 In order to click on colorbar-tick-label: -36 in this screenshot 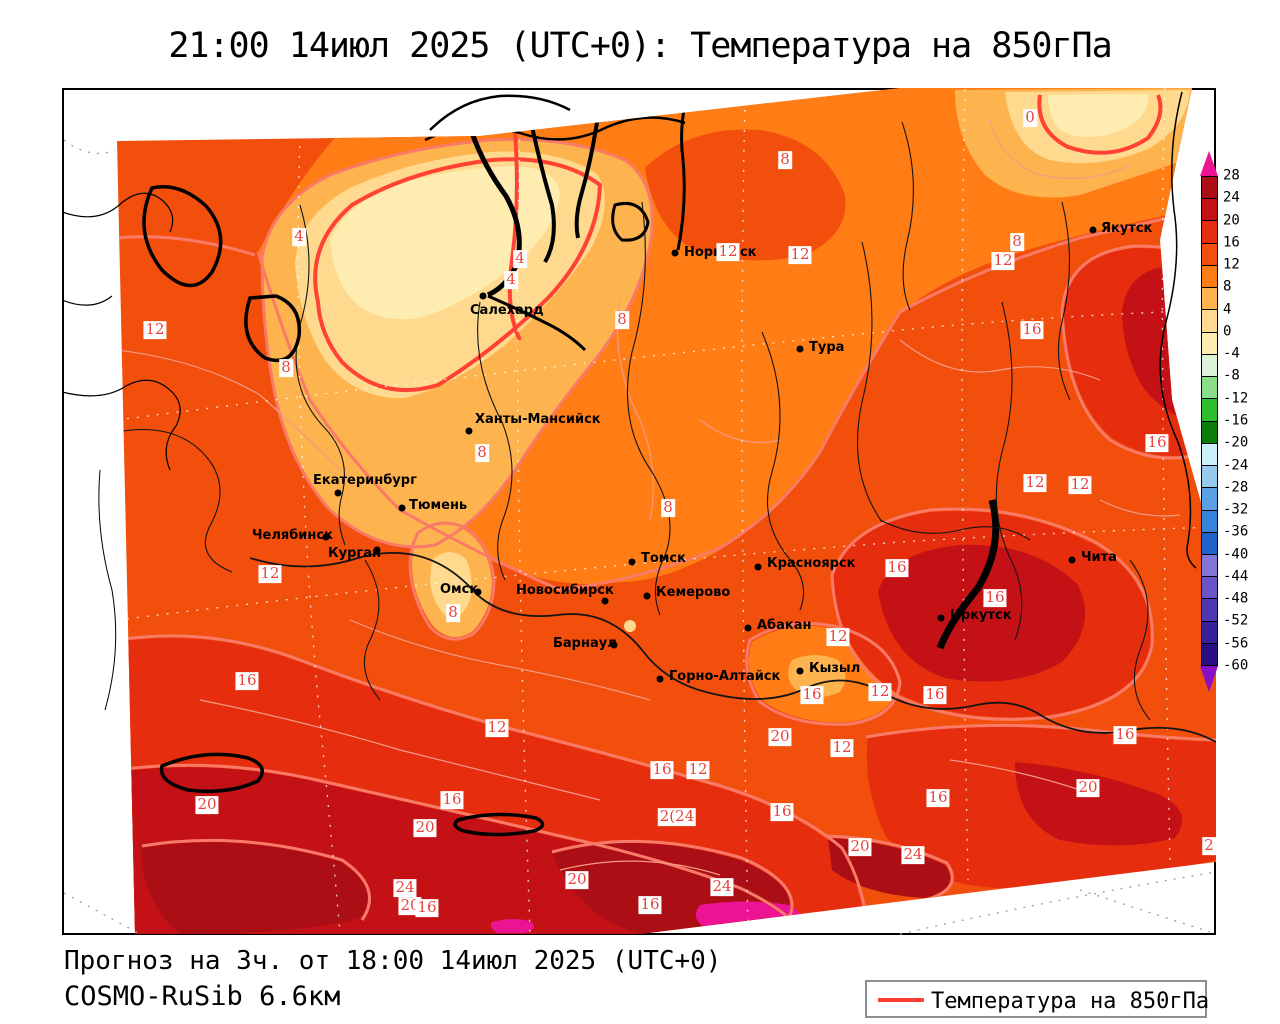, I will do `click(1236, 531)`.